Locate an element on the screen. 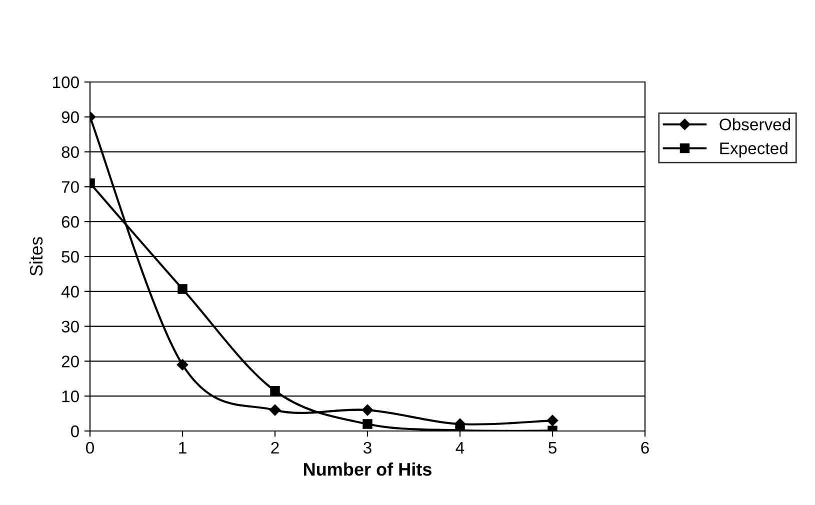 The width and height of the screenshot is (815, 505). y-tick-label: 70 is located at coordinates (70, 187).